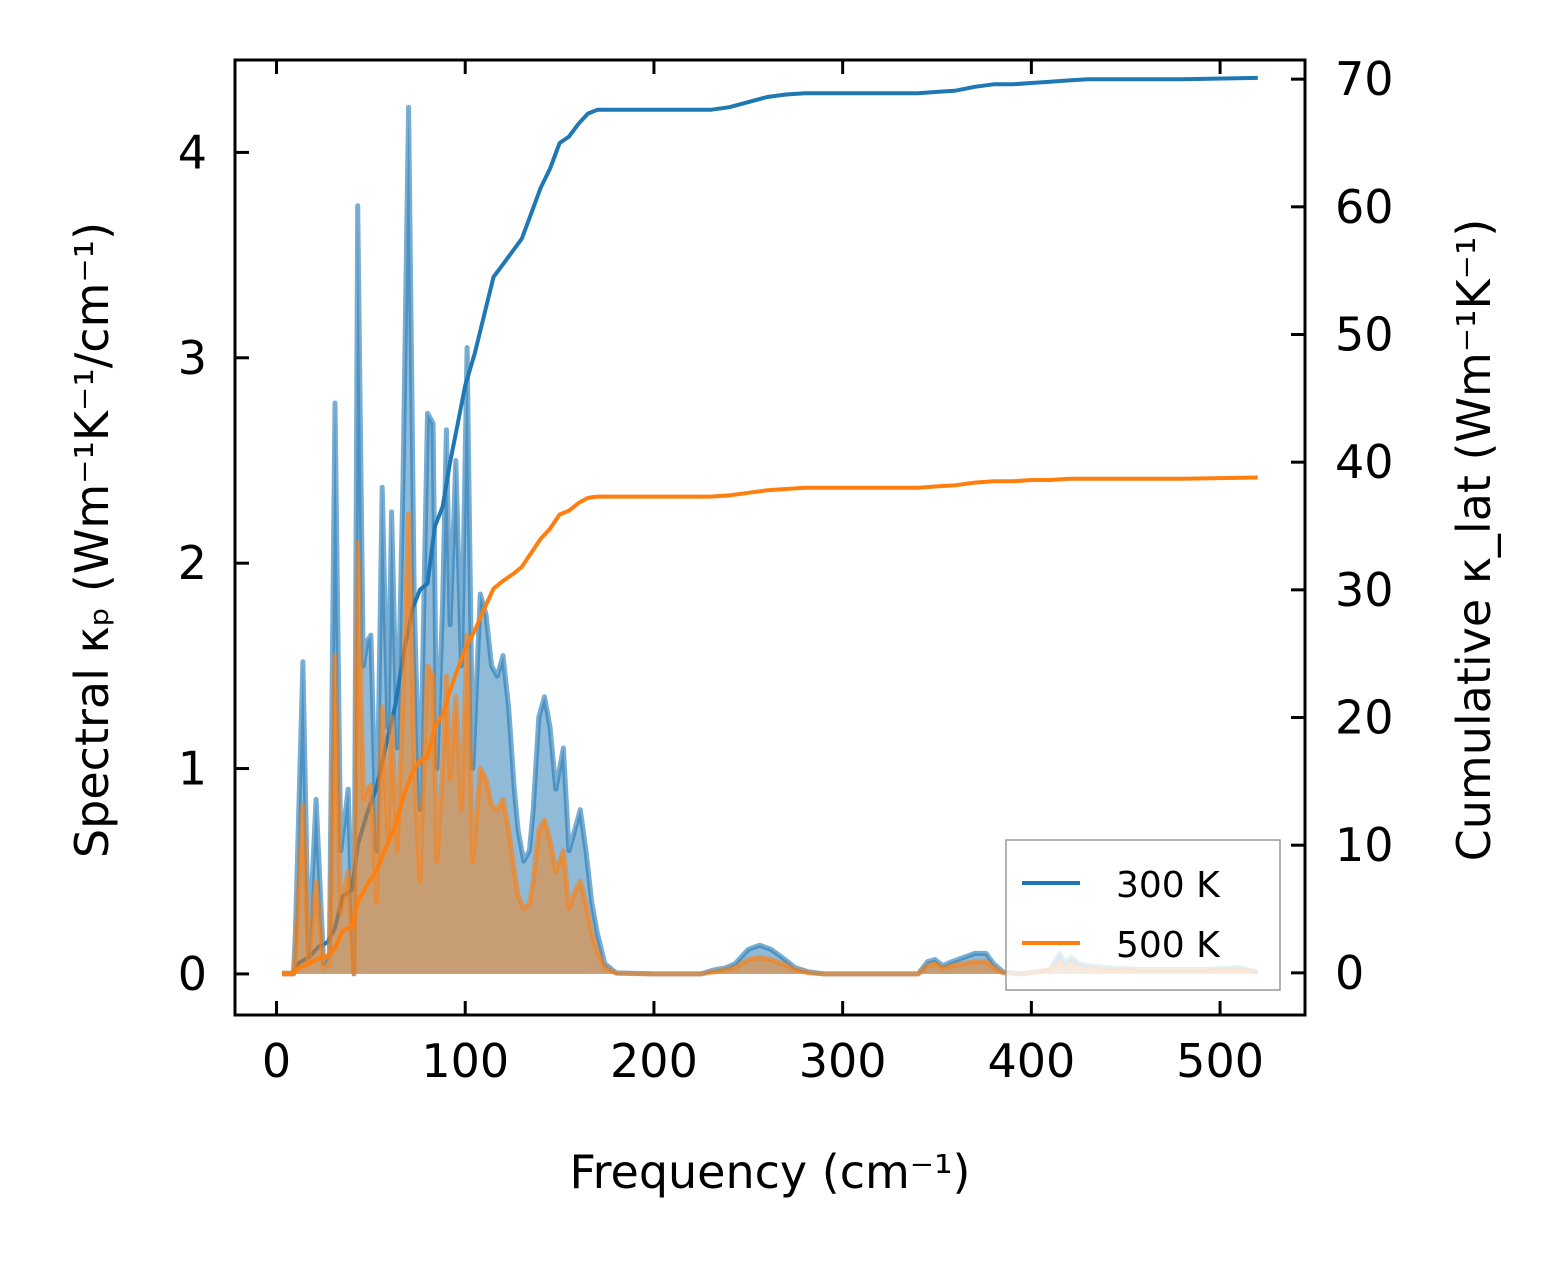  I want to click on y-right-tick-label: 0, so click(1349, 973).